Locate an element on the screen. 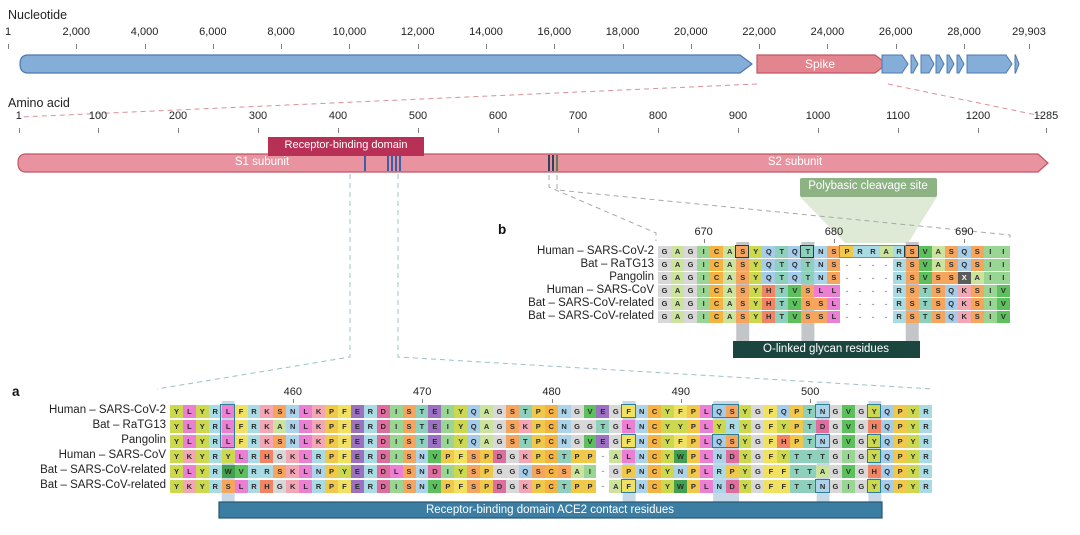 The height and width of the screenshot is (535, 1080). panel_a-row-label: Pangolin is located at coordinates (143, 440).